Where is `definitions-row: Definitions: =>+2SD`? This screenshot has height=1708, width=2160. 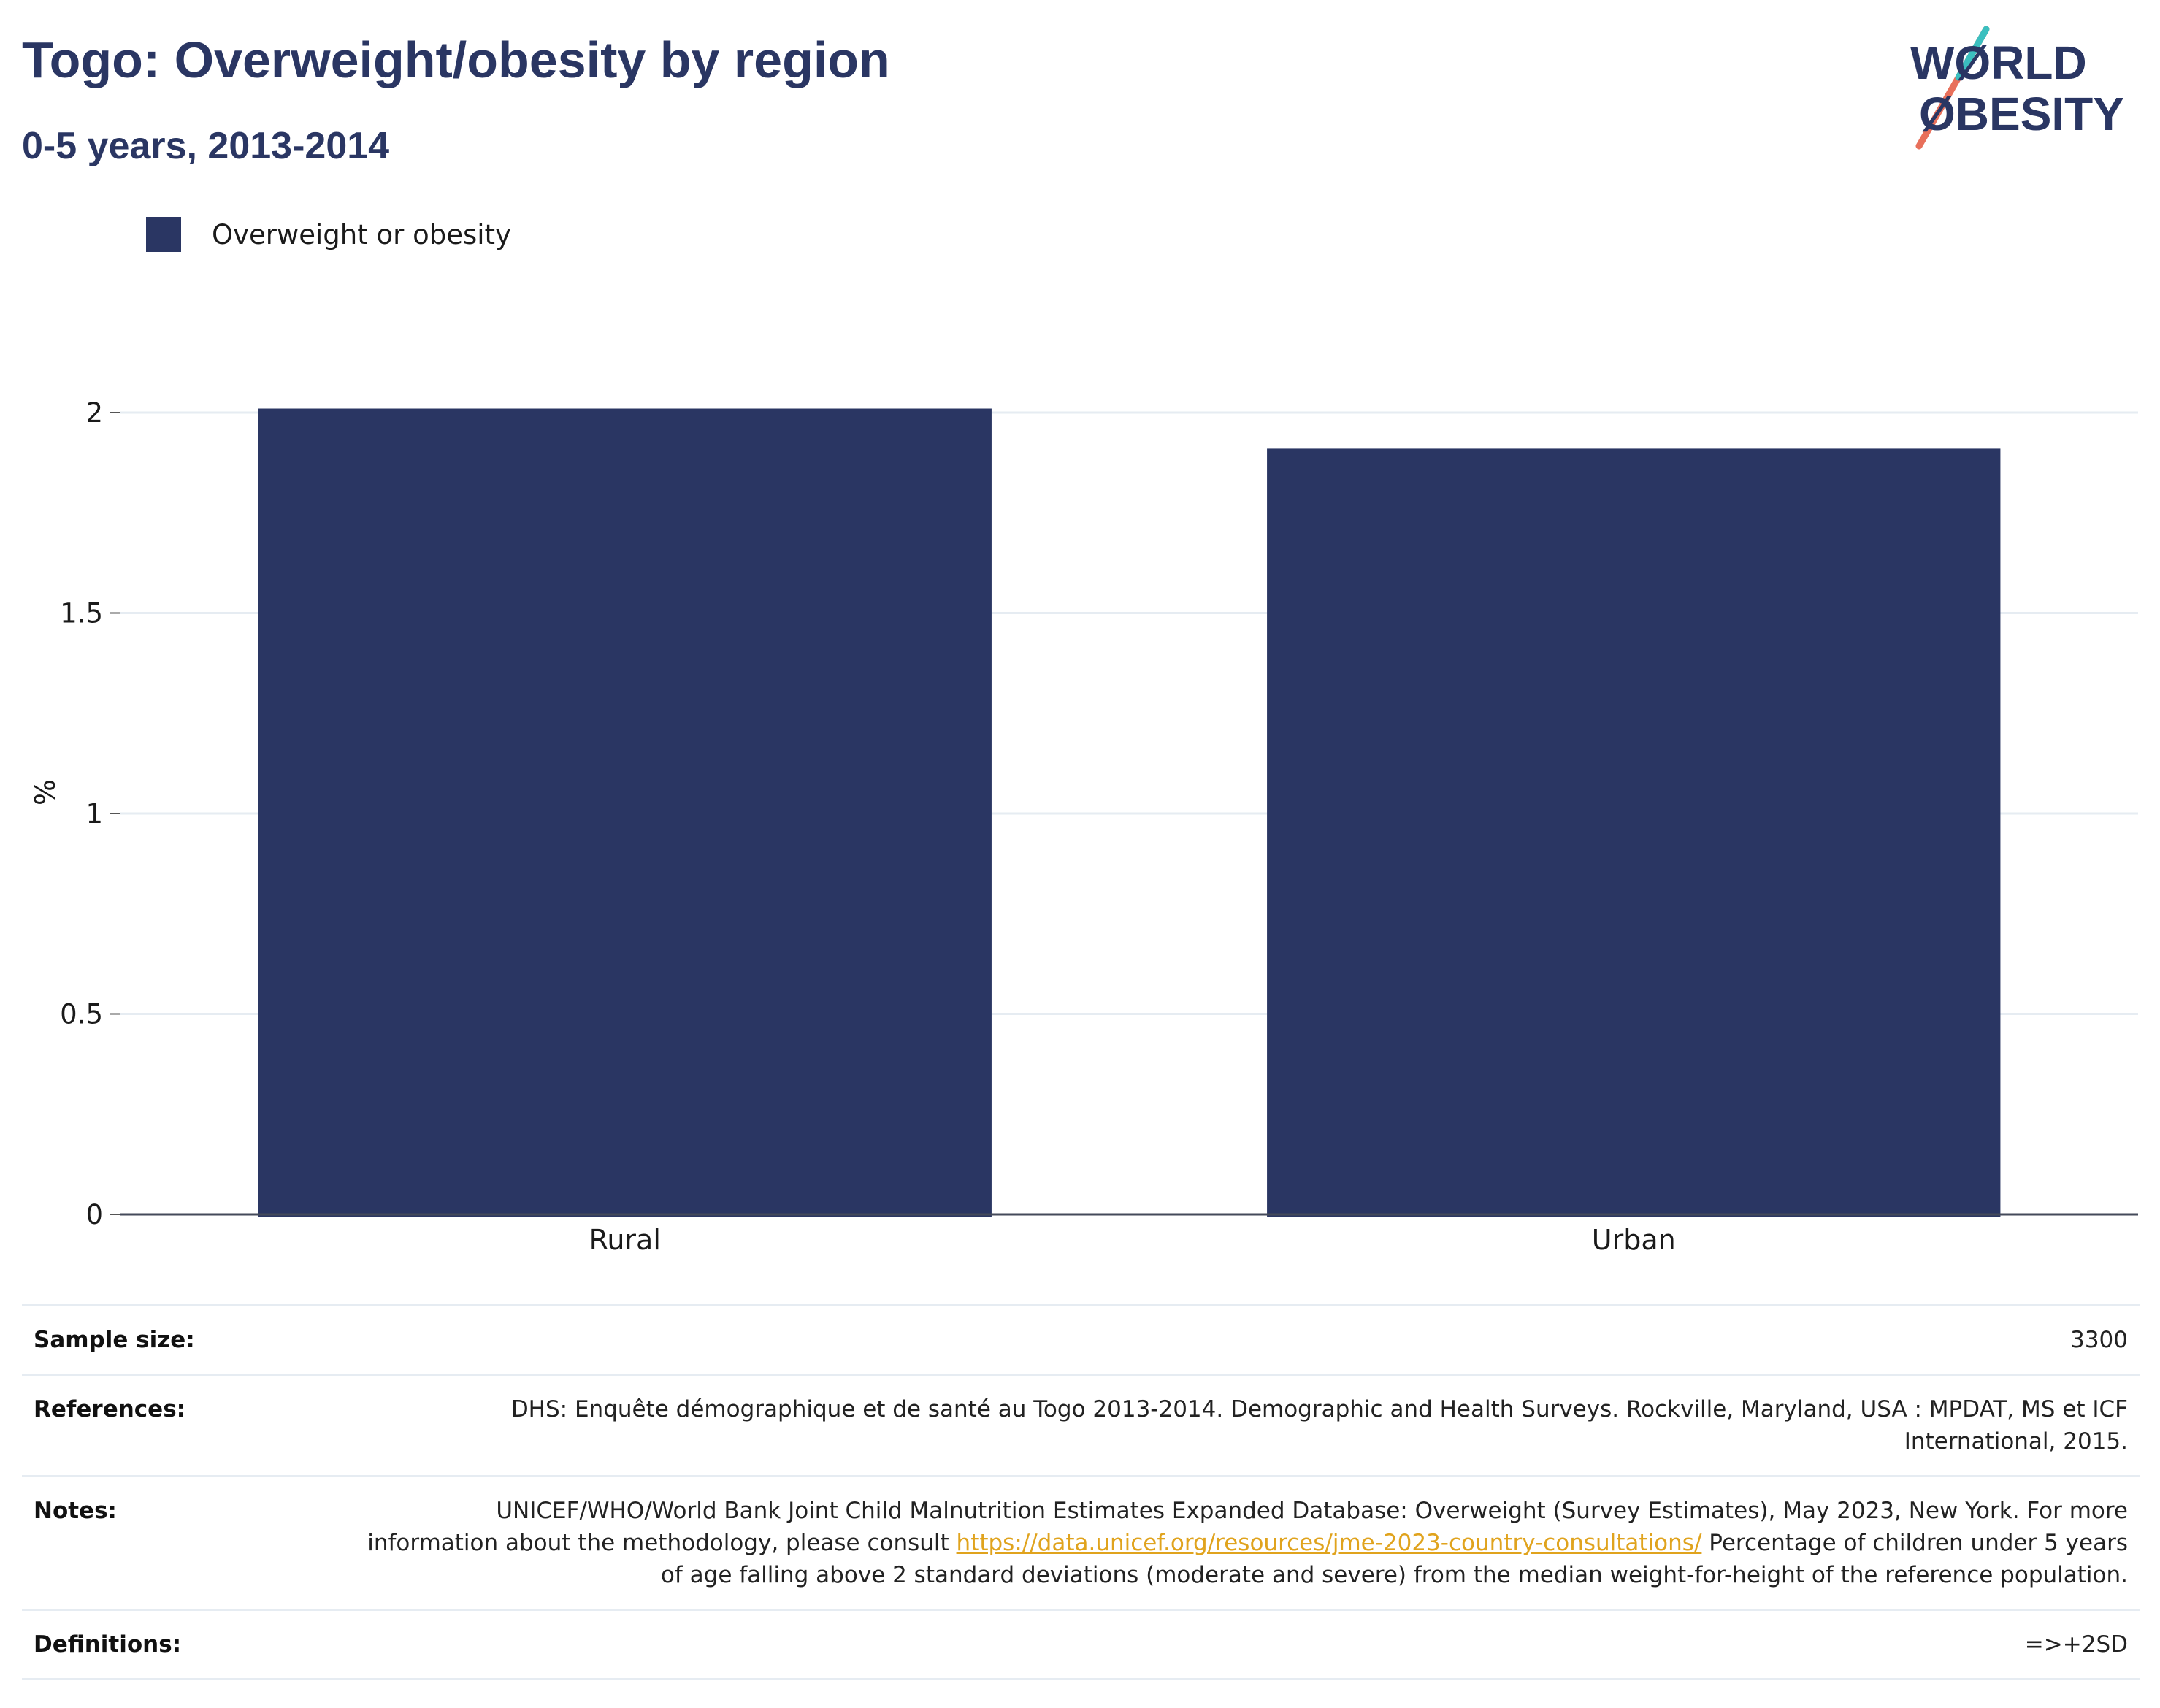
definitions-row: Definitions: =>+2SD is located at coordinates (1081, 1645).